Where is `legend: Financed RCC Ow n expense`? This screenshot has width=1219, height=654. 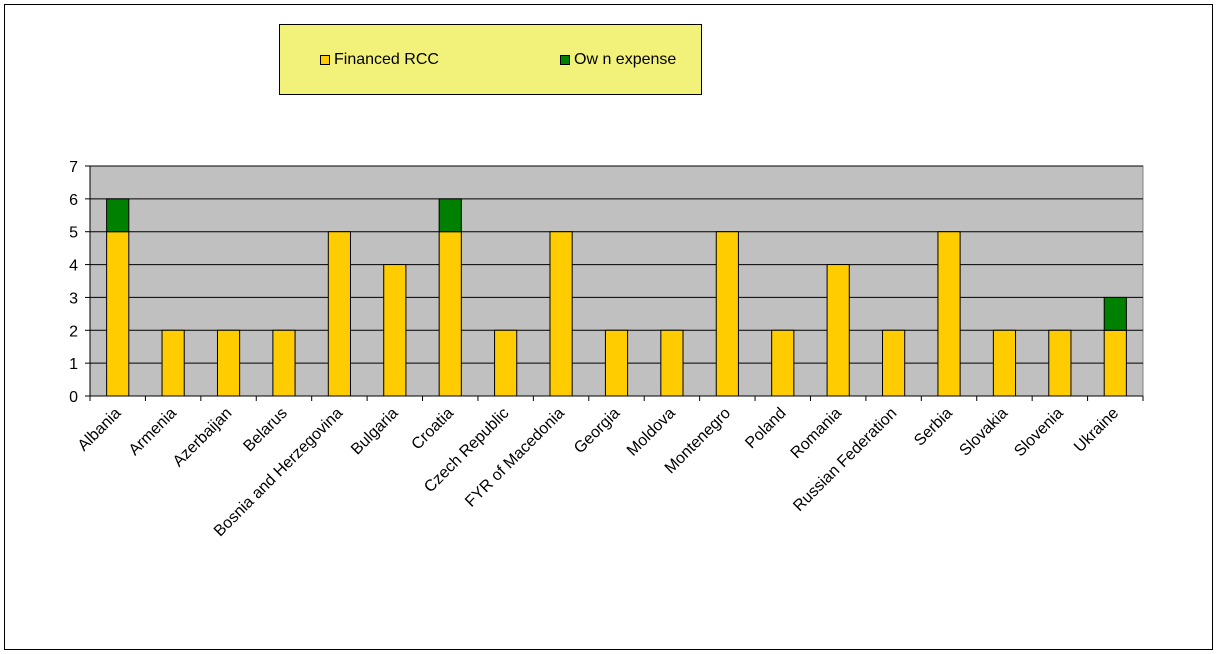
legend: Financed RCC Ow n expense is located at coordinates (490, 59).